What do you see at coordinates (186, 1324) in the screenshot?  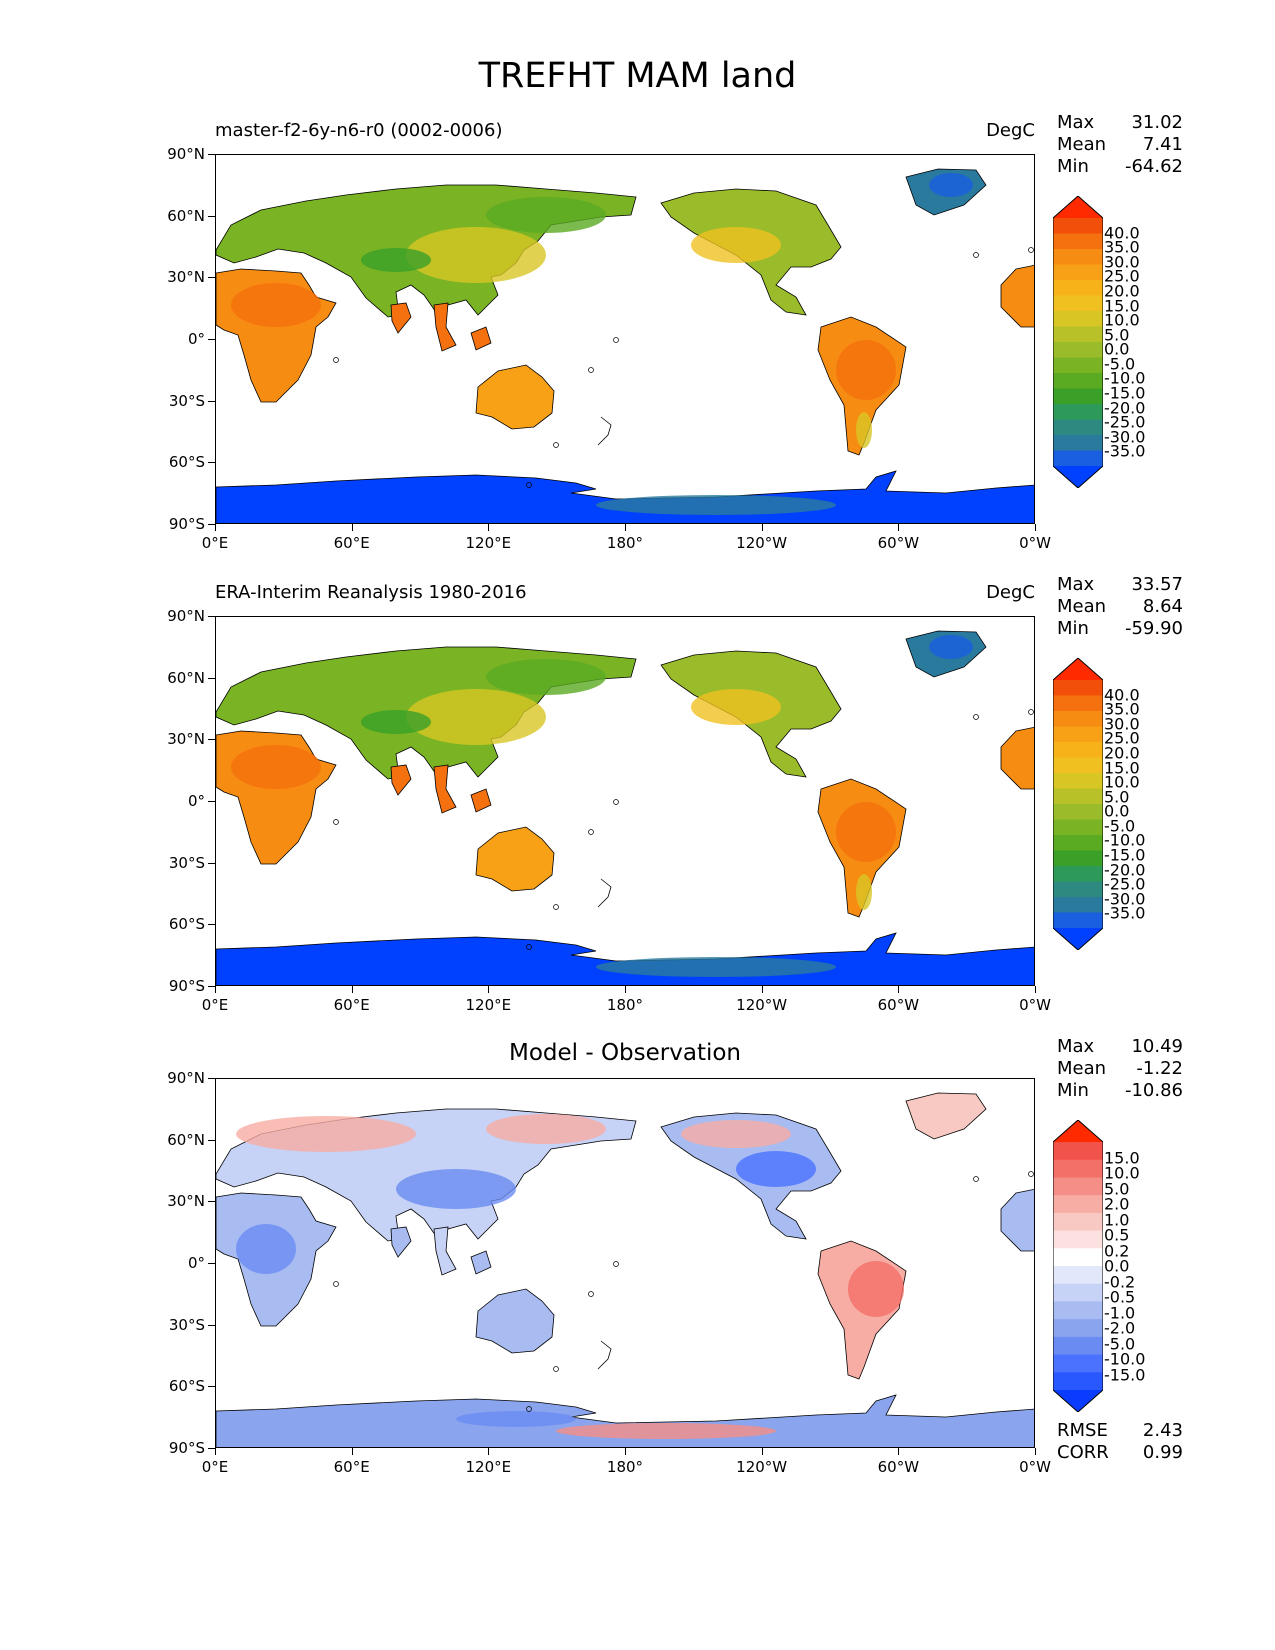 I see `lat-tick-label: 30°S` at bounding box center [186, 1324].